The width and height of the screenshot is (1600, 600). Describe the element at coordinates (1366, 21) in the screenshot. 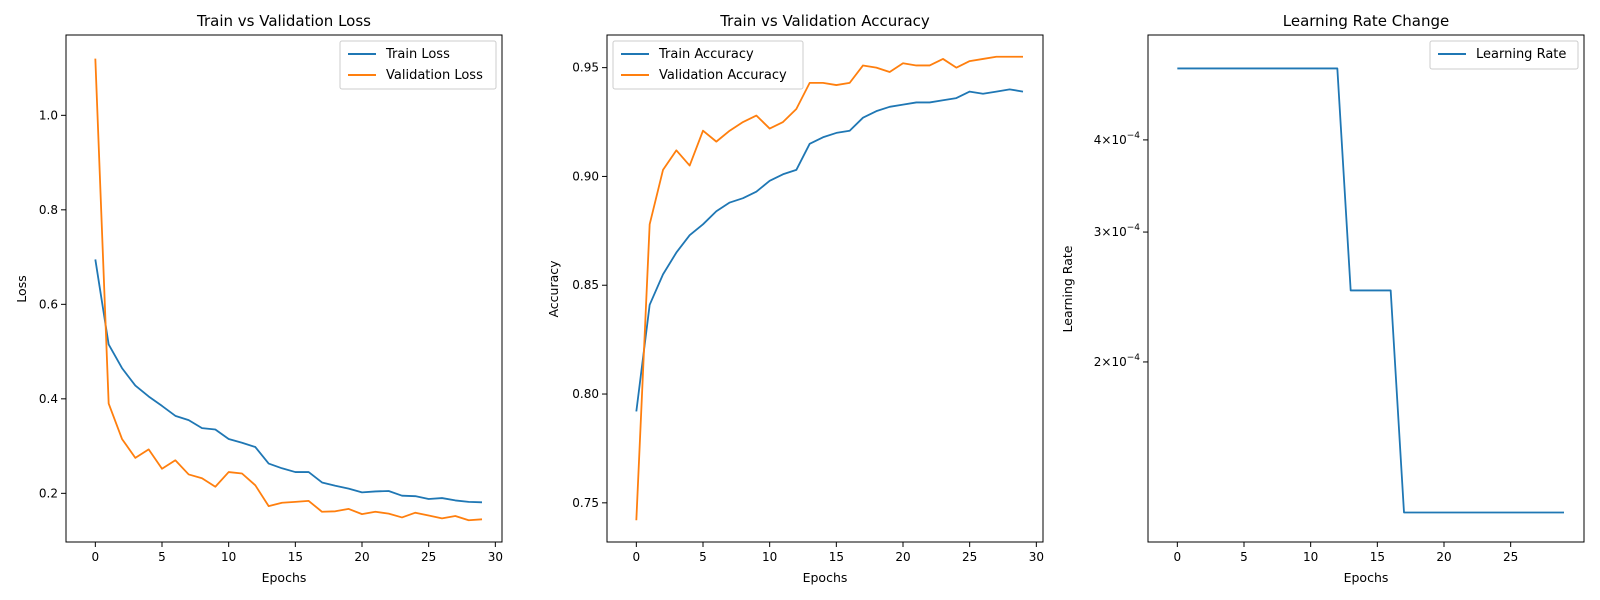

I see `chart-title: Learning Rate Change` at that location.